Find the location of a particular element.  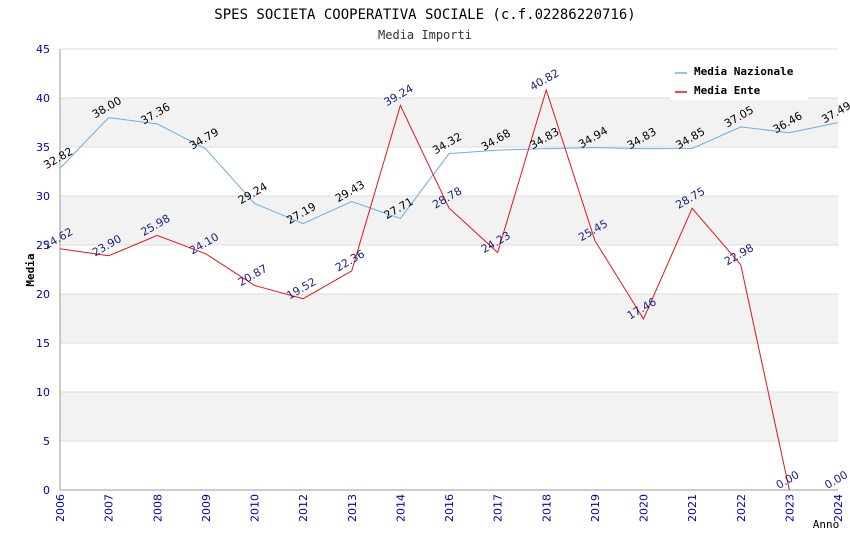

data-label-media-ente: 24.62 is located at coordinates (58, 238).